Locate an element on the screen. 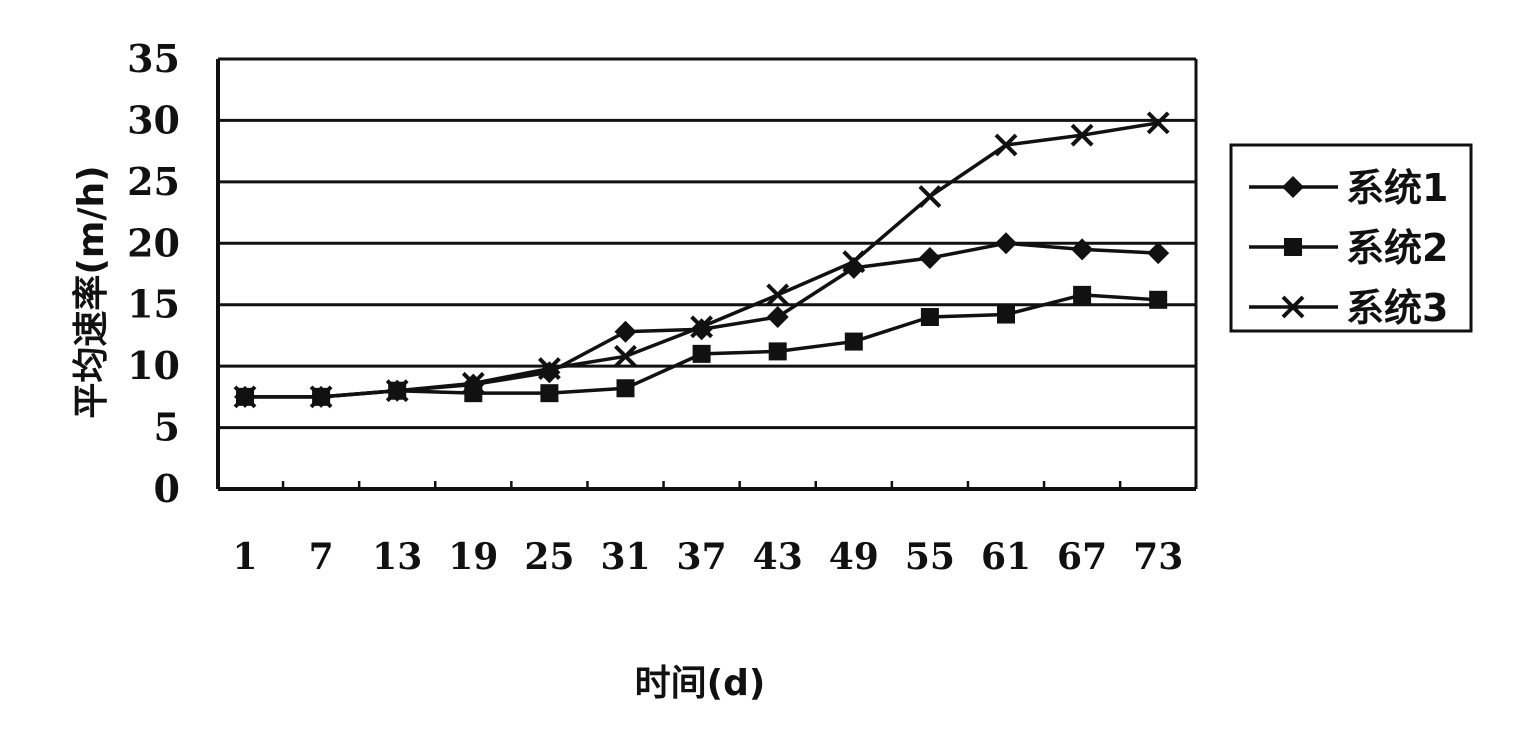 The height and width of the screenshot is (738, 1536). legend-items: 系统1 系统2 系统3 is located at coordinates (1348, 248).